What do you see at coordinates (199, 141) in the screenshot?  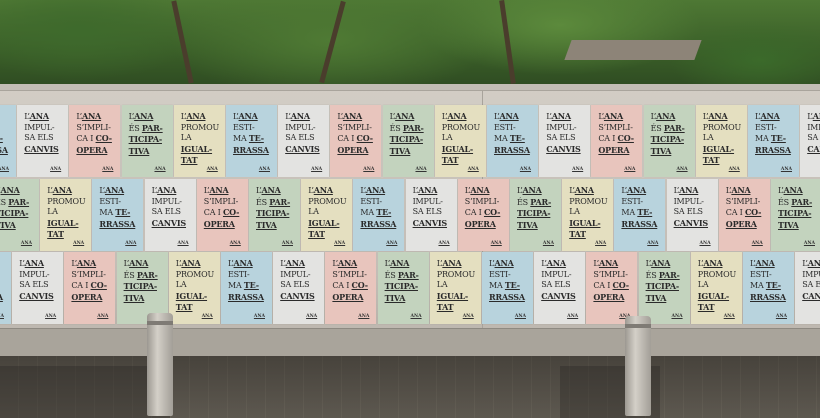 I see `poster-igualtat: L’ANA PROMOU LA IGUAL- TAT ANA` at bounding box center [199, 141].